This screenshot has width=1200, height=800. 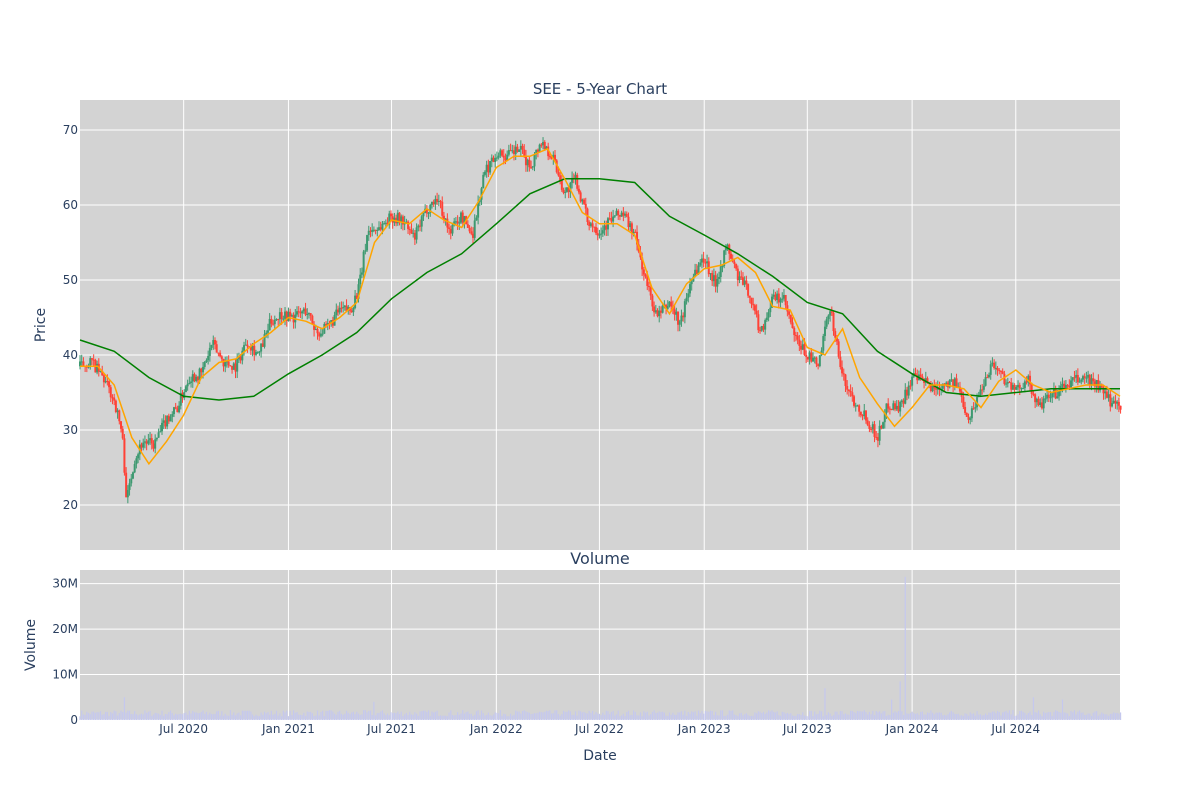 I want to click on x-axis-label: Date, so click(x=599, y=756).